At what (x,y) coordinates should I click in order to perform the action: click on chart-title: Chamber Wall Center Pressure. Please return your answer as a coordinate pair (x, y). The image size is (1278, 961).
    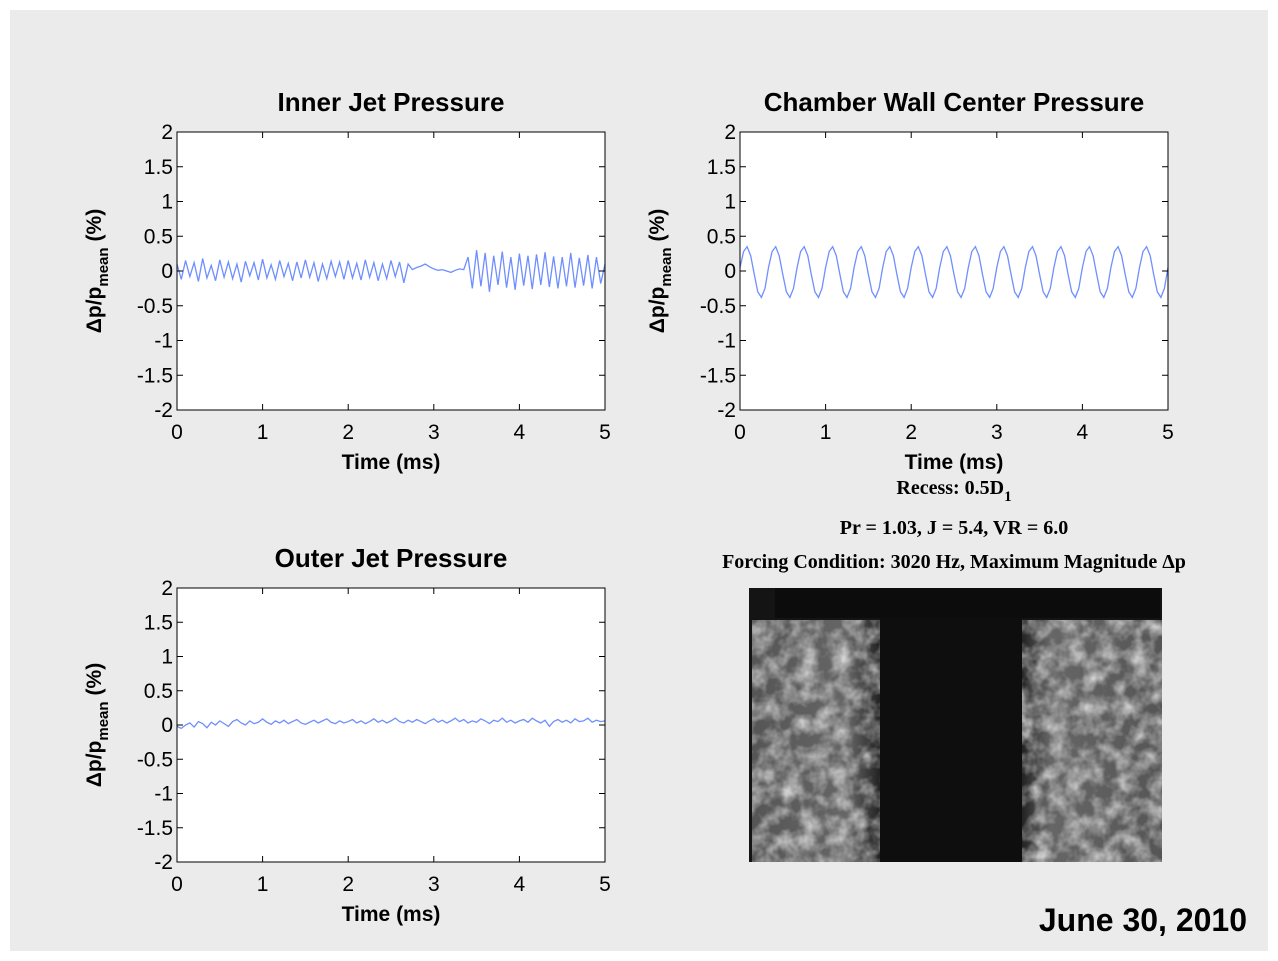
    Looking at the image, I should click on (954, 102).